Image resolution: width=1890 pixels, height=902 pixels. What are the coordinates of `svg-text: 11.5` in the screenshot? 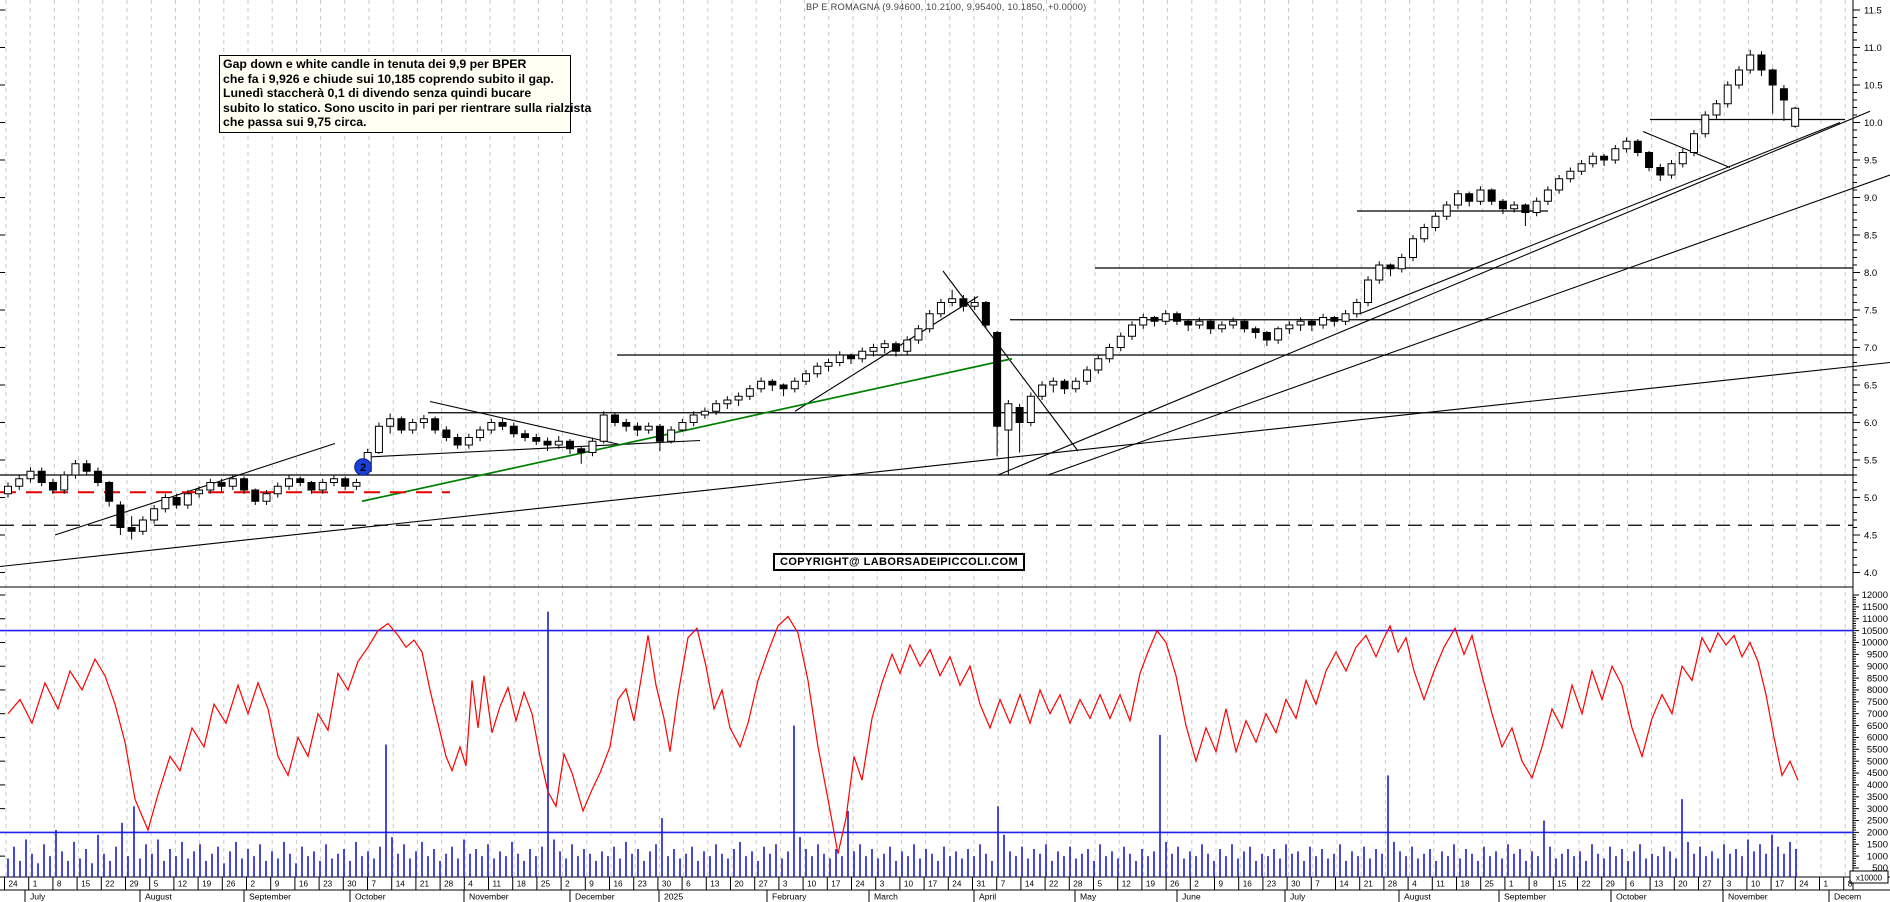 It's located at (1873, 10).